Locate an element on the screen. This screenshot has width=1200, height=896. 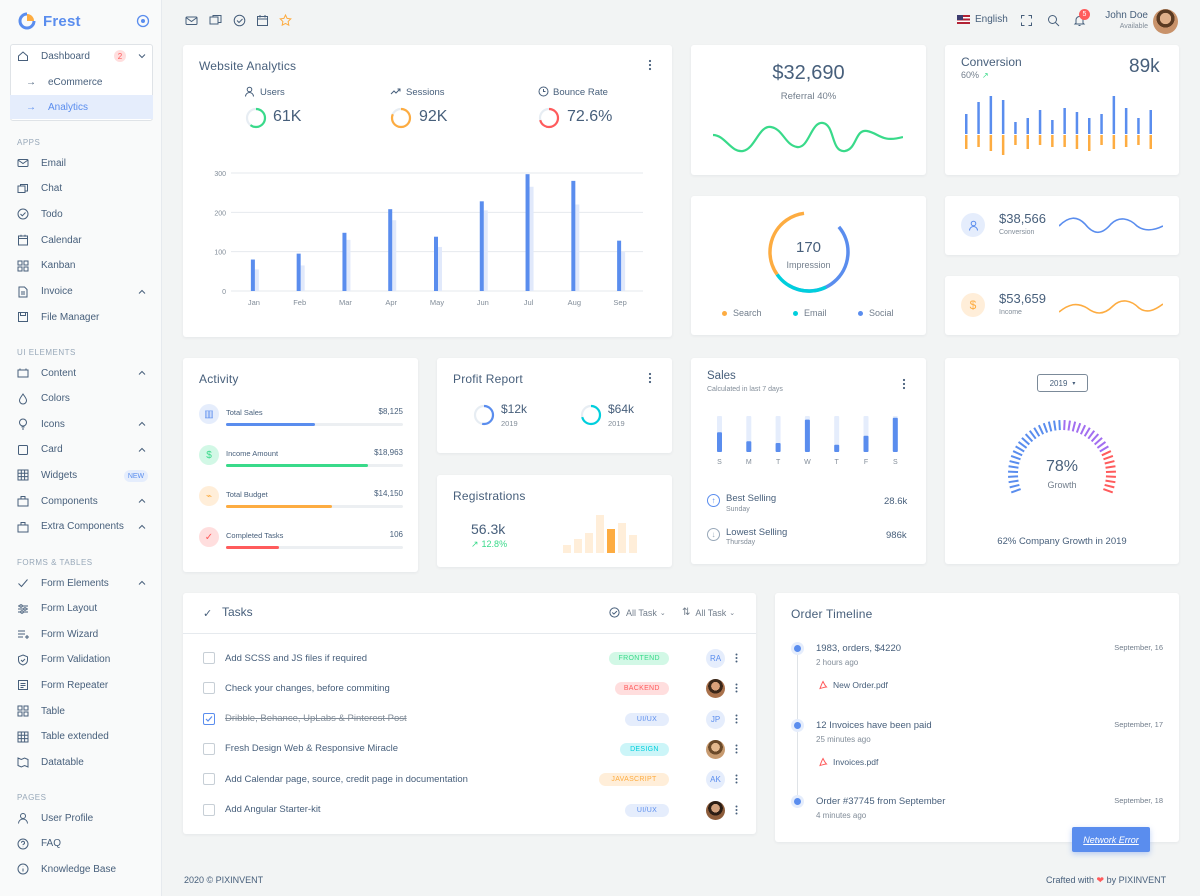
sidebar-item-invoice: Invoice is located at coordinates (45, 292).